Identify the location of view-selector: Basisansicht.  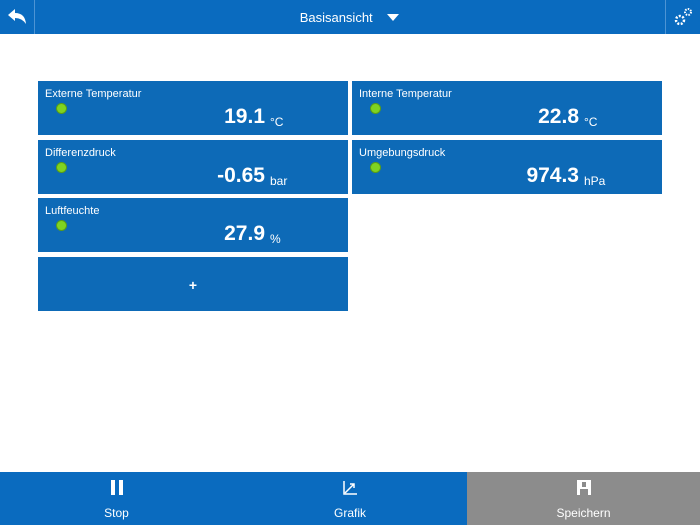
(350, 17).